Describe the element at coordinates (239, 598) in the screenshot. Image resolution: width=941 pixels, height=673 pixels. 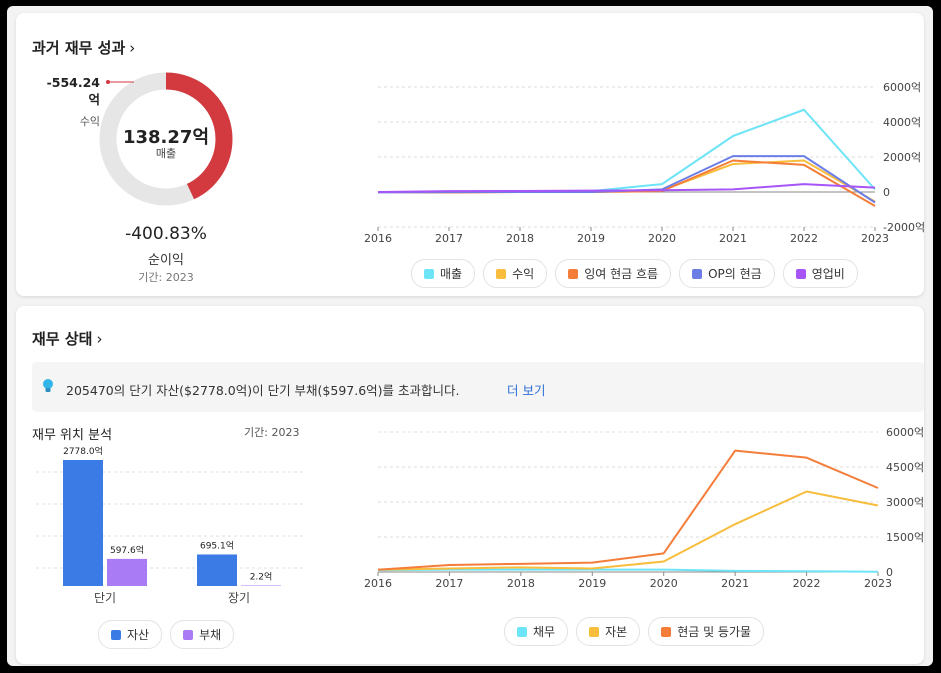
I see `category-label: 장기` at that location.